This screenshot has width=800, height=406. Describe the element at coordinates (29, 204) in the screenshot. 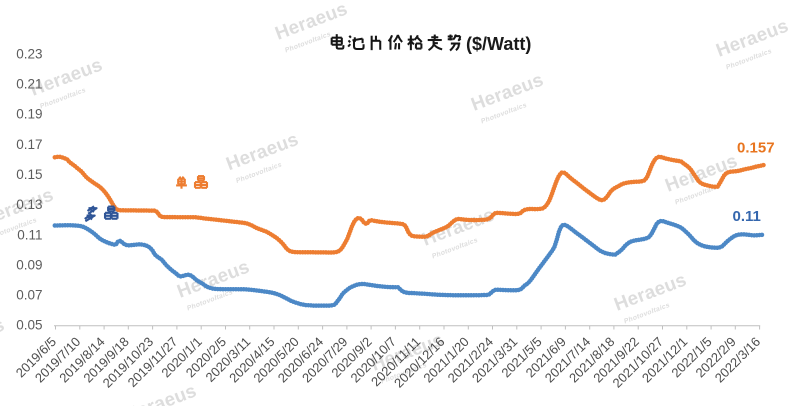

I see `svg-text: 0.13` at that location.